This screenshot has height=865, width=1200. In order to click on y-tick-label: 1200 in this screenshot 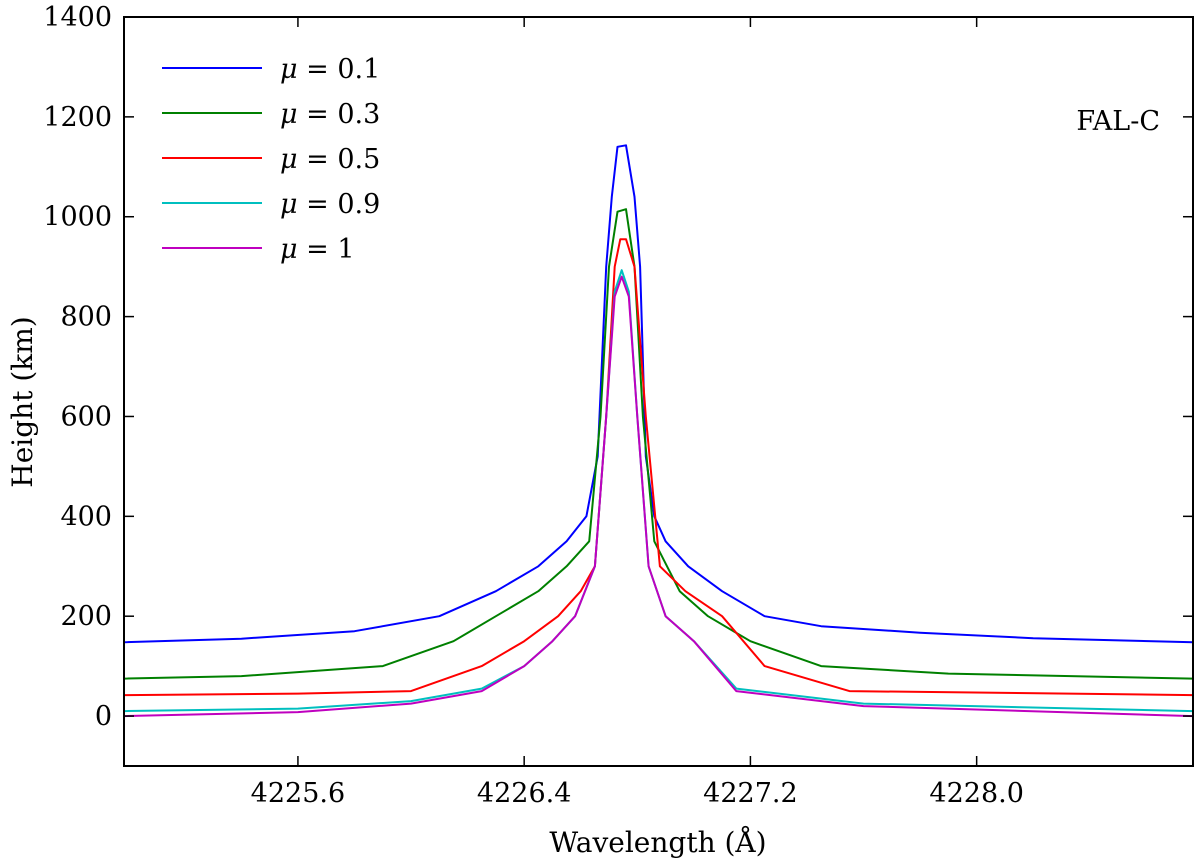, I will do `click(77, 117)`.